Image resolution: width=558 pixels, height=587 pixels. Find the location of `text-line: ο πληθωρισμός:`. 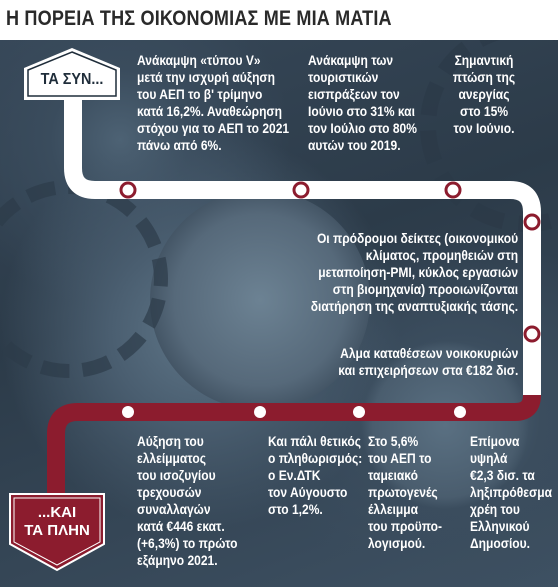

text-line: ο πληθωρισμός: is located at coordinates (315, 458).